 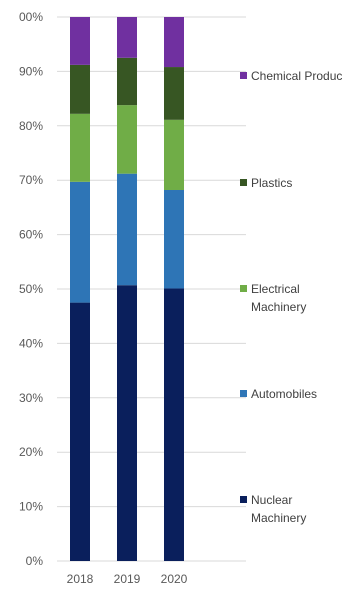 What do you see at coordinates (31, 180) in the screenshot?
I see `y-tick-label: 70%` at bounding box center [31, 180].